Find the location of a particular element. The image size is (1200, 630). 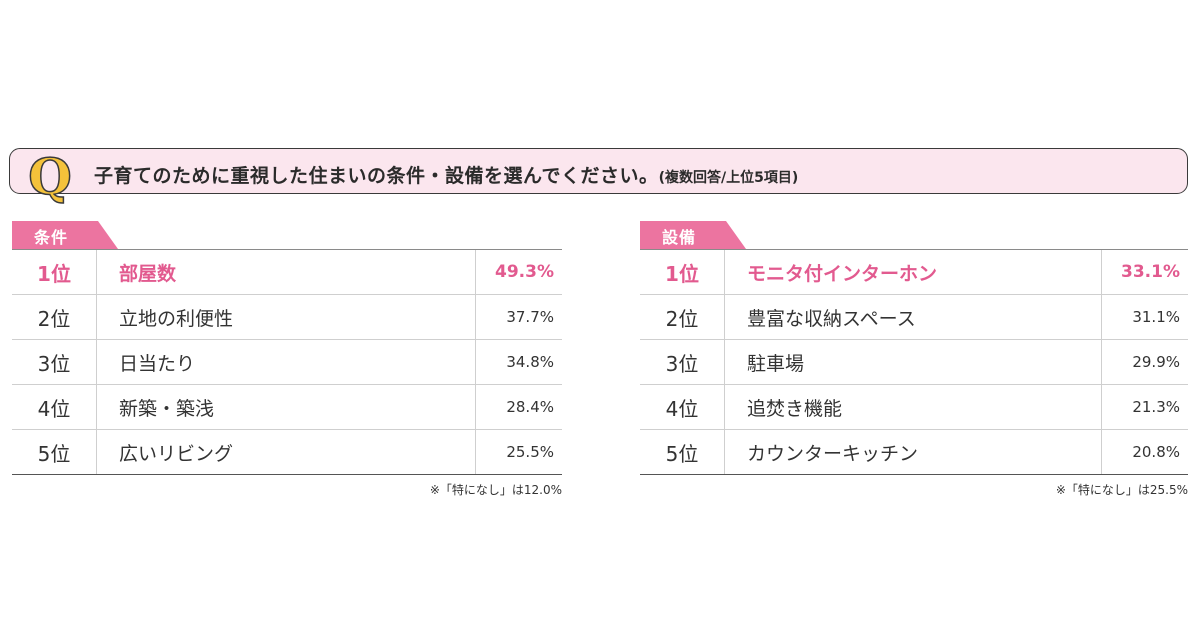

percent-cell: 29.9% is located at coordinates (1156, 362).